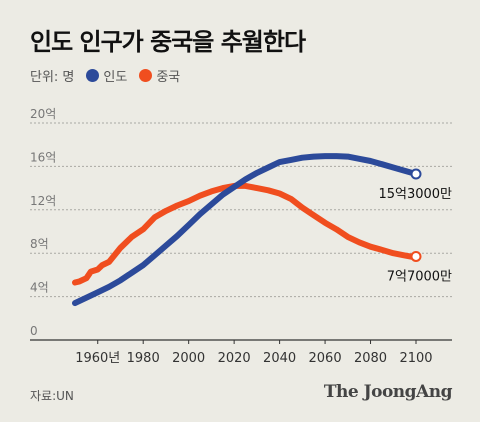  Describe the element at coordinates (415, 226) in the screenshot. I see `annotations: 15억3000만 7억7000만` at that location.